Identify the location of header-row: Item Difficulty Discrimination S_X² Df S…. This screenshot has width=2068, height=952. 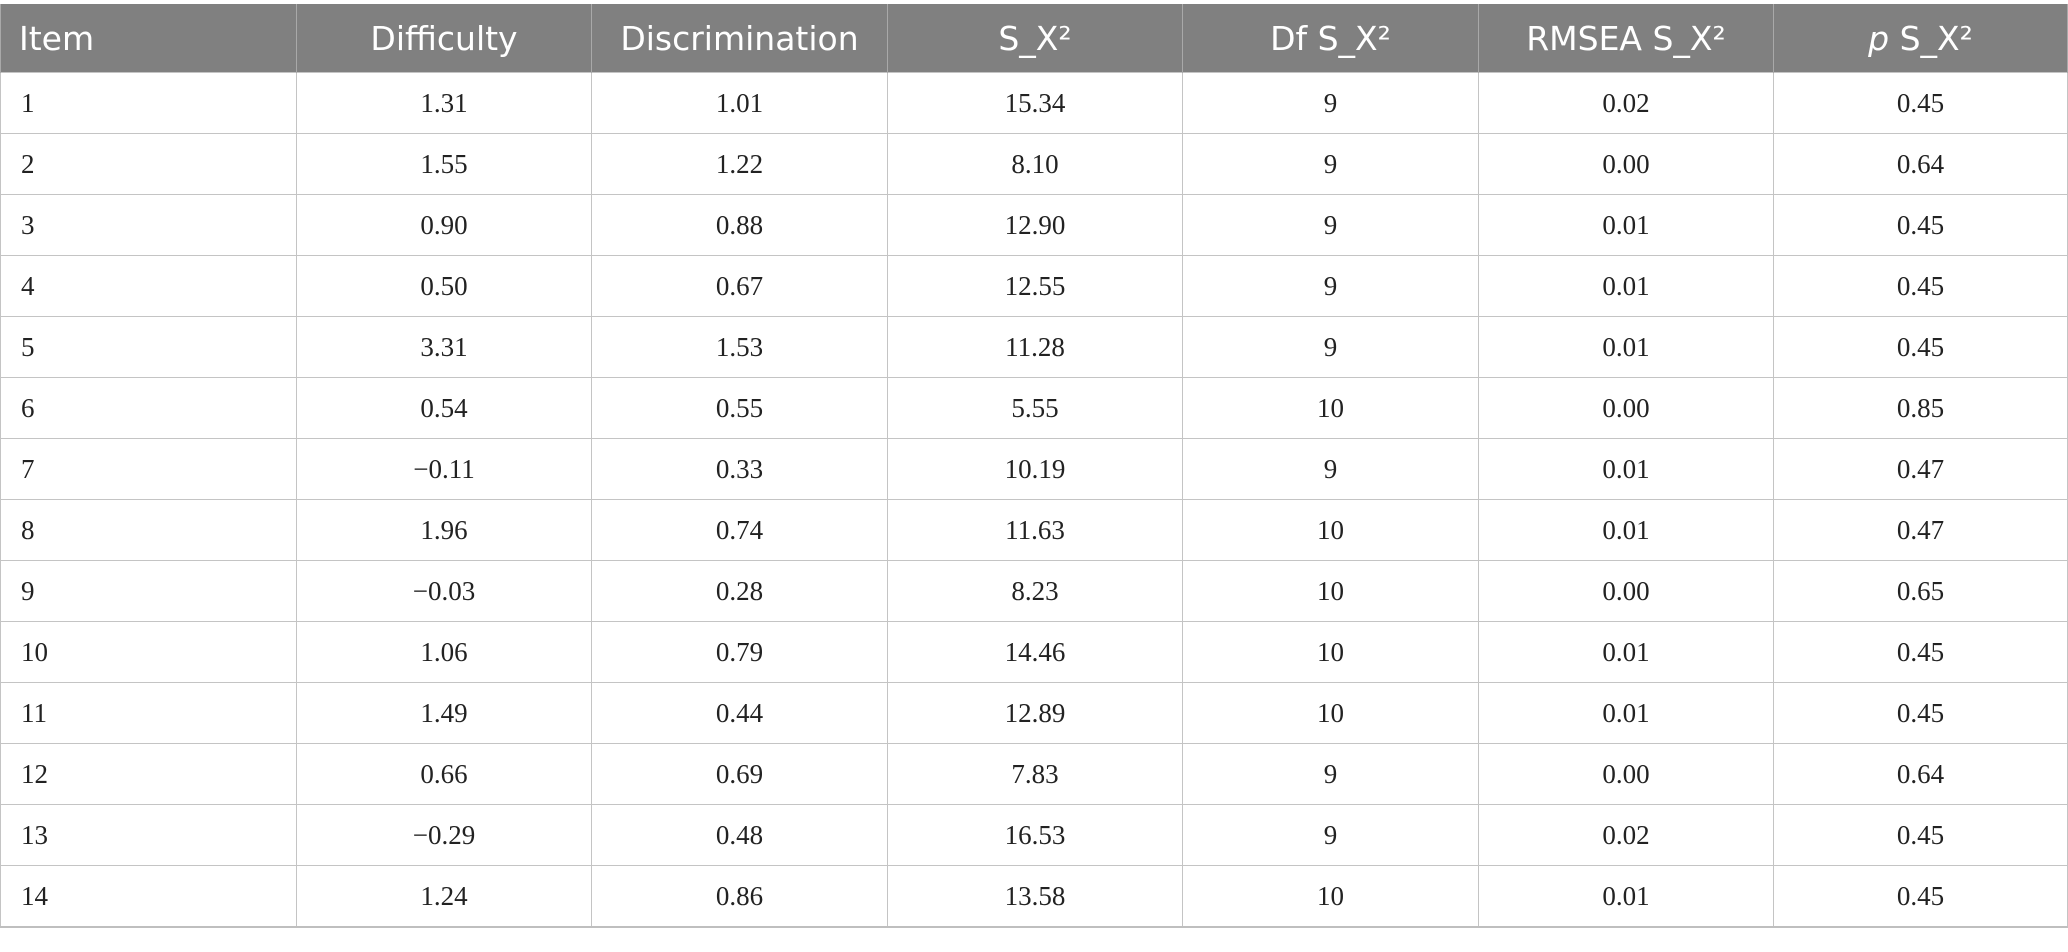
(1034, 38).